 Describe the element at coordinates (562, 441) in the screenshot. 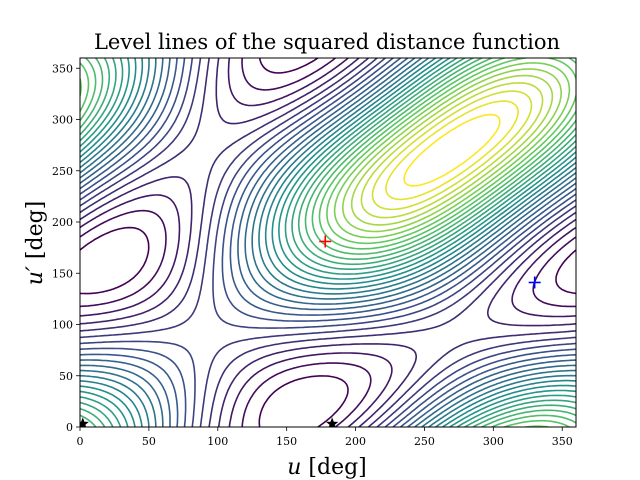

I see `x-tick-label: 350` at that location.